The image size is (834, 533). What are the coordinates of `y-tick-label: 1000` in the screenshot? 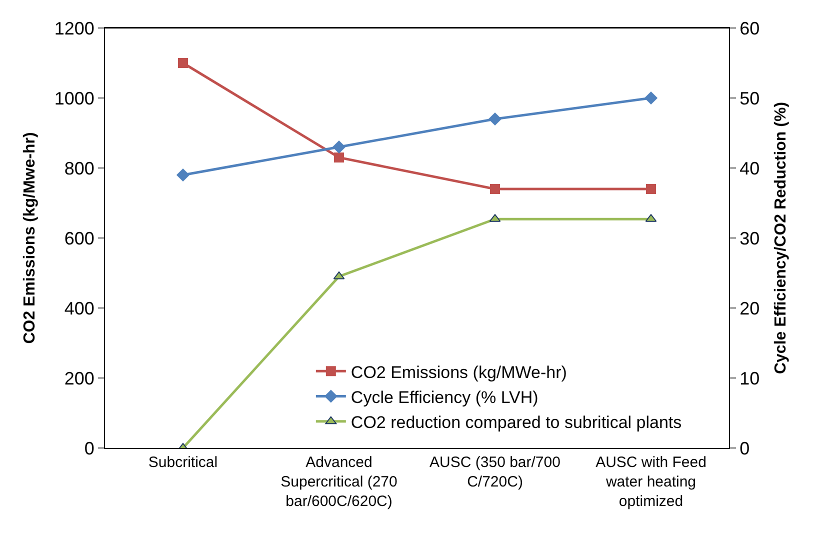 It's located at (74, 98).